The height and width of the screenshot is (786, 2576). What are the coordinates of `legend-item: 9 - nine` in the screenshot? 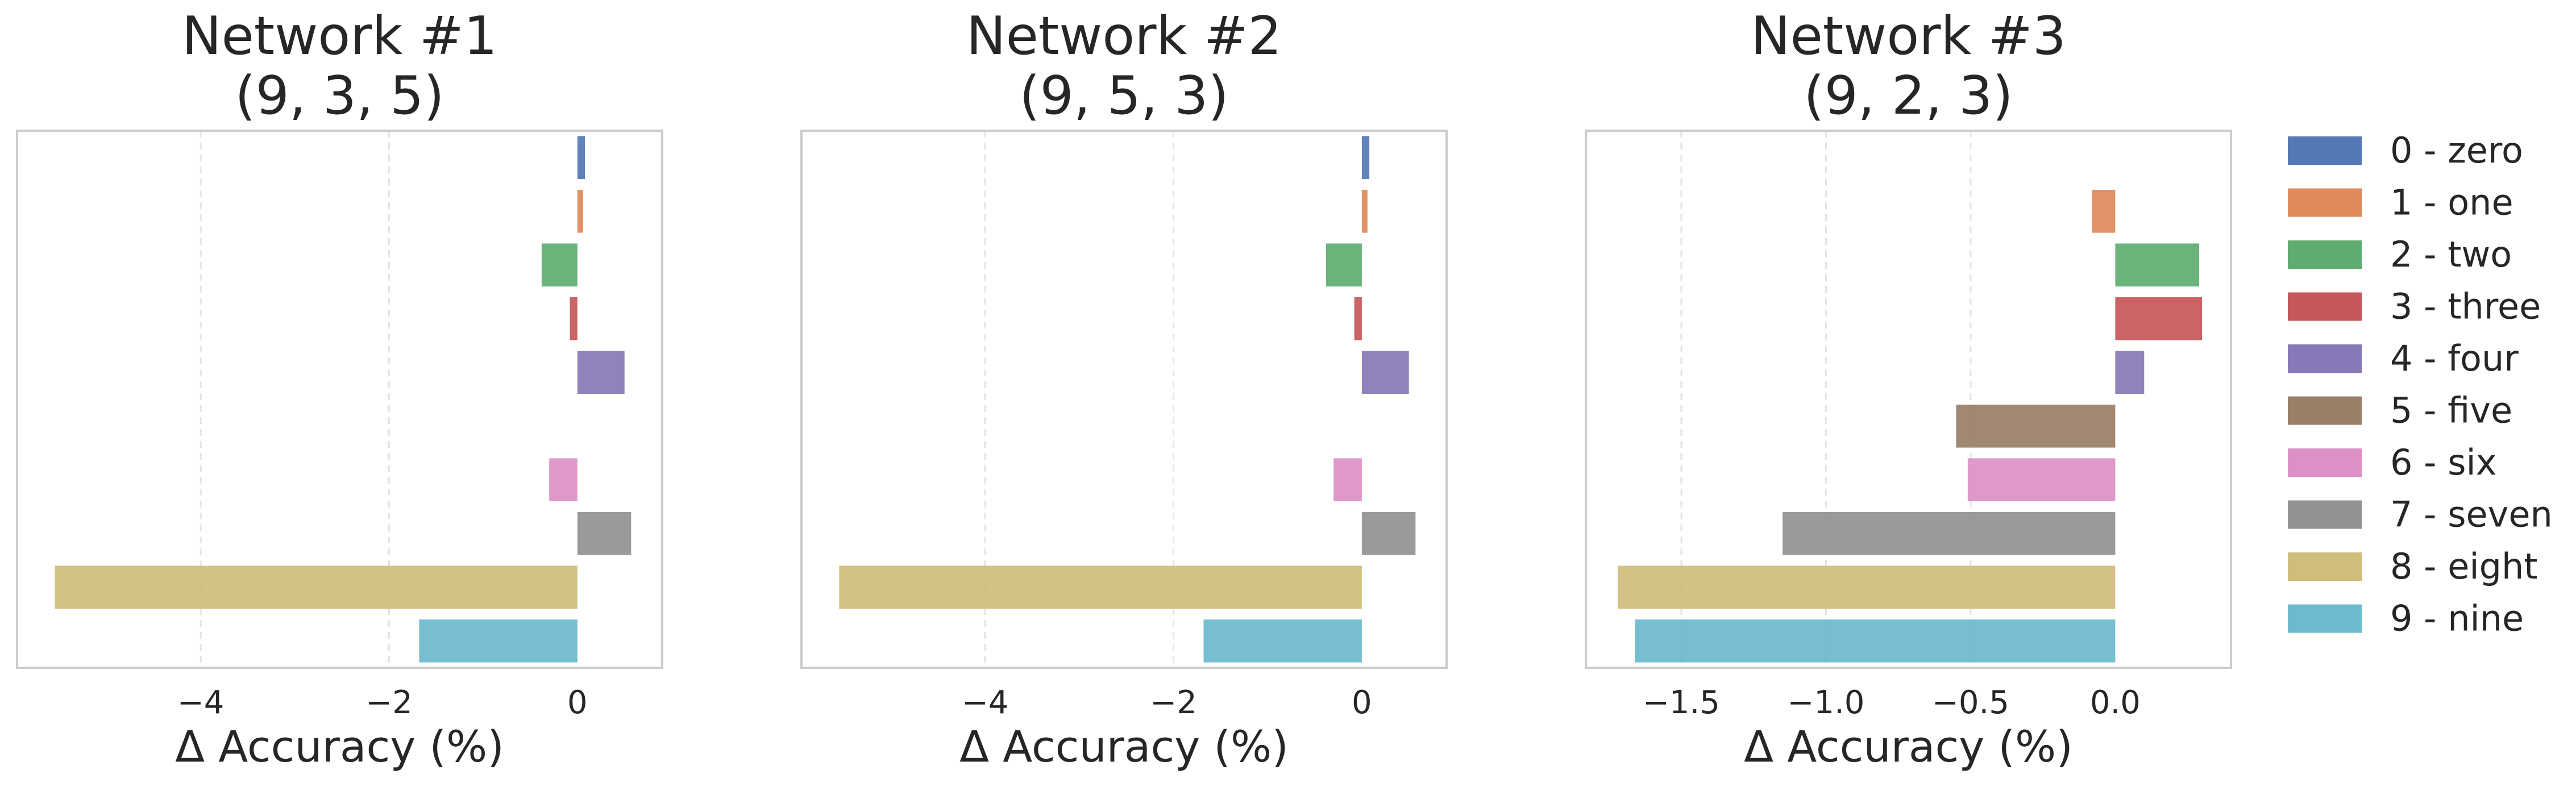 It's located at (2406, 618).